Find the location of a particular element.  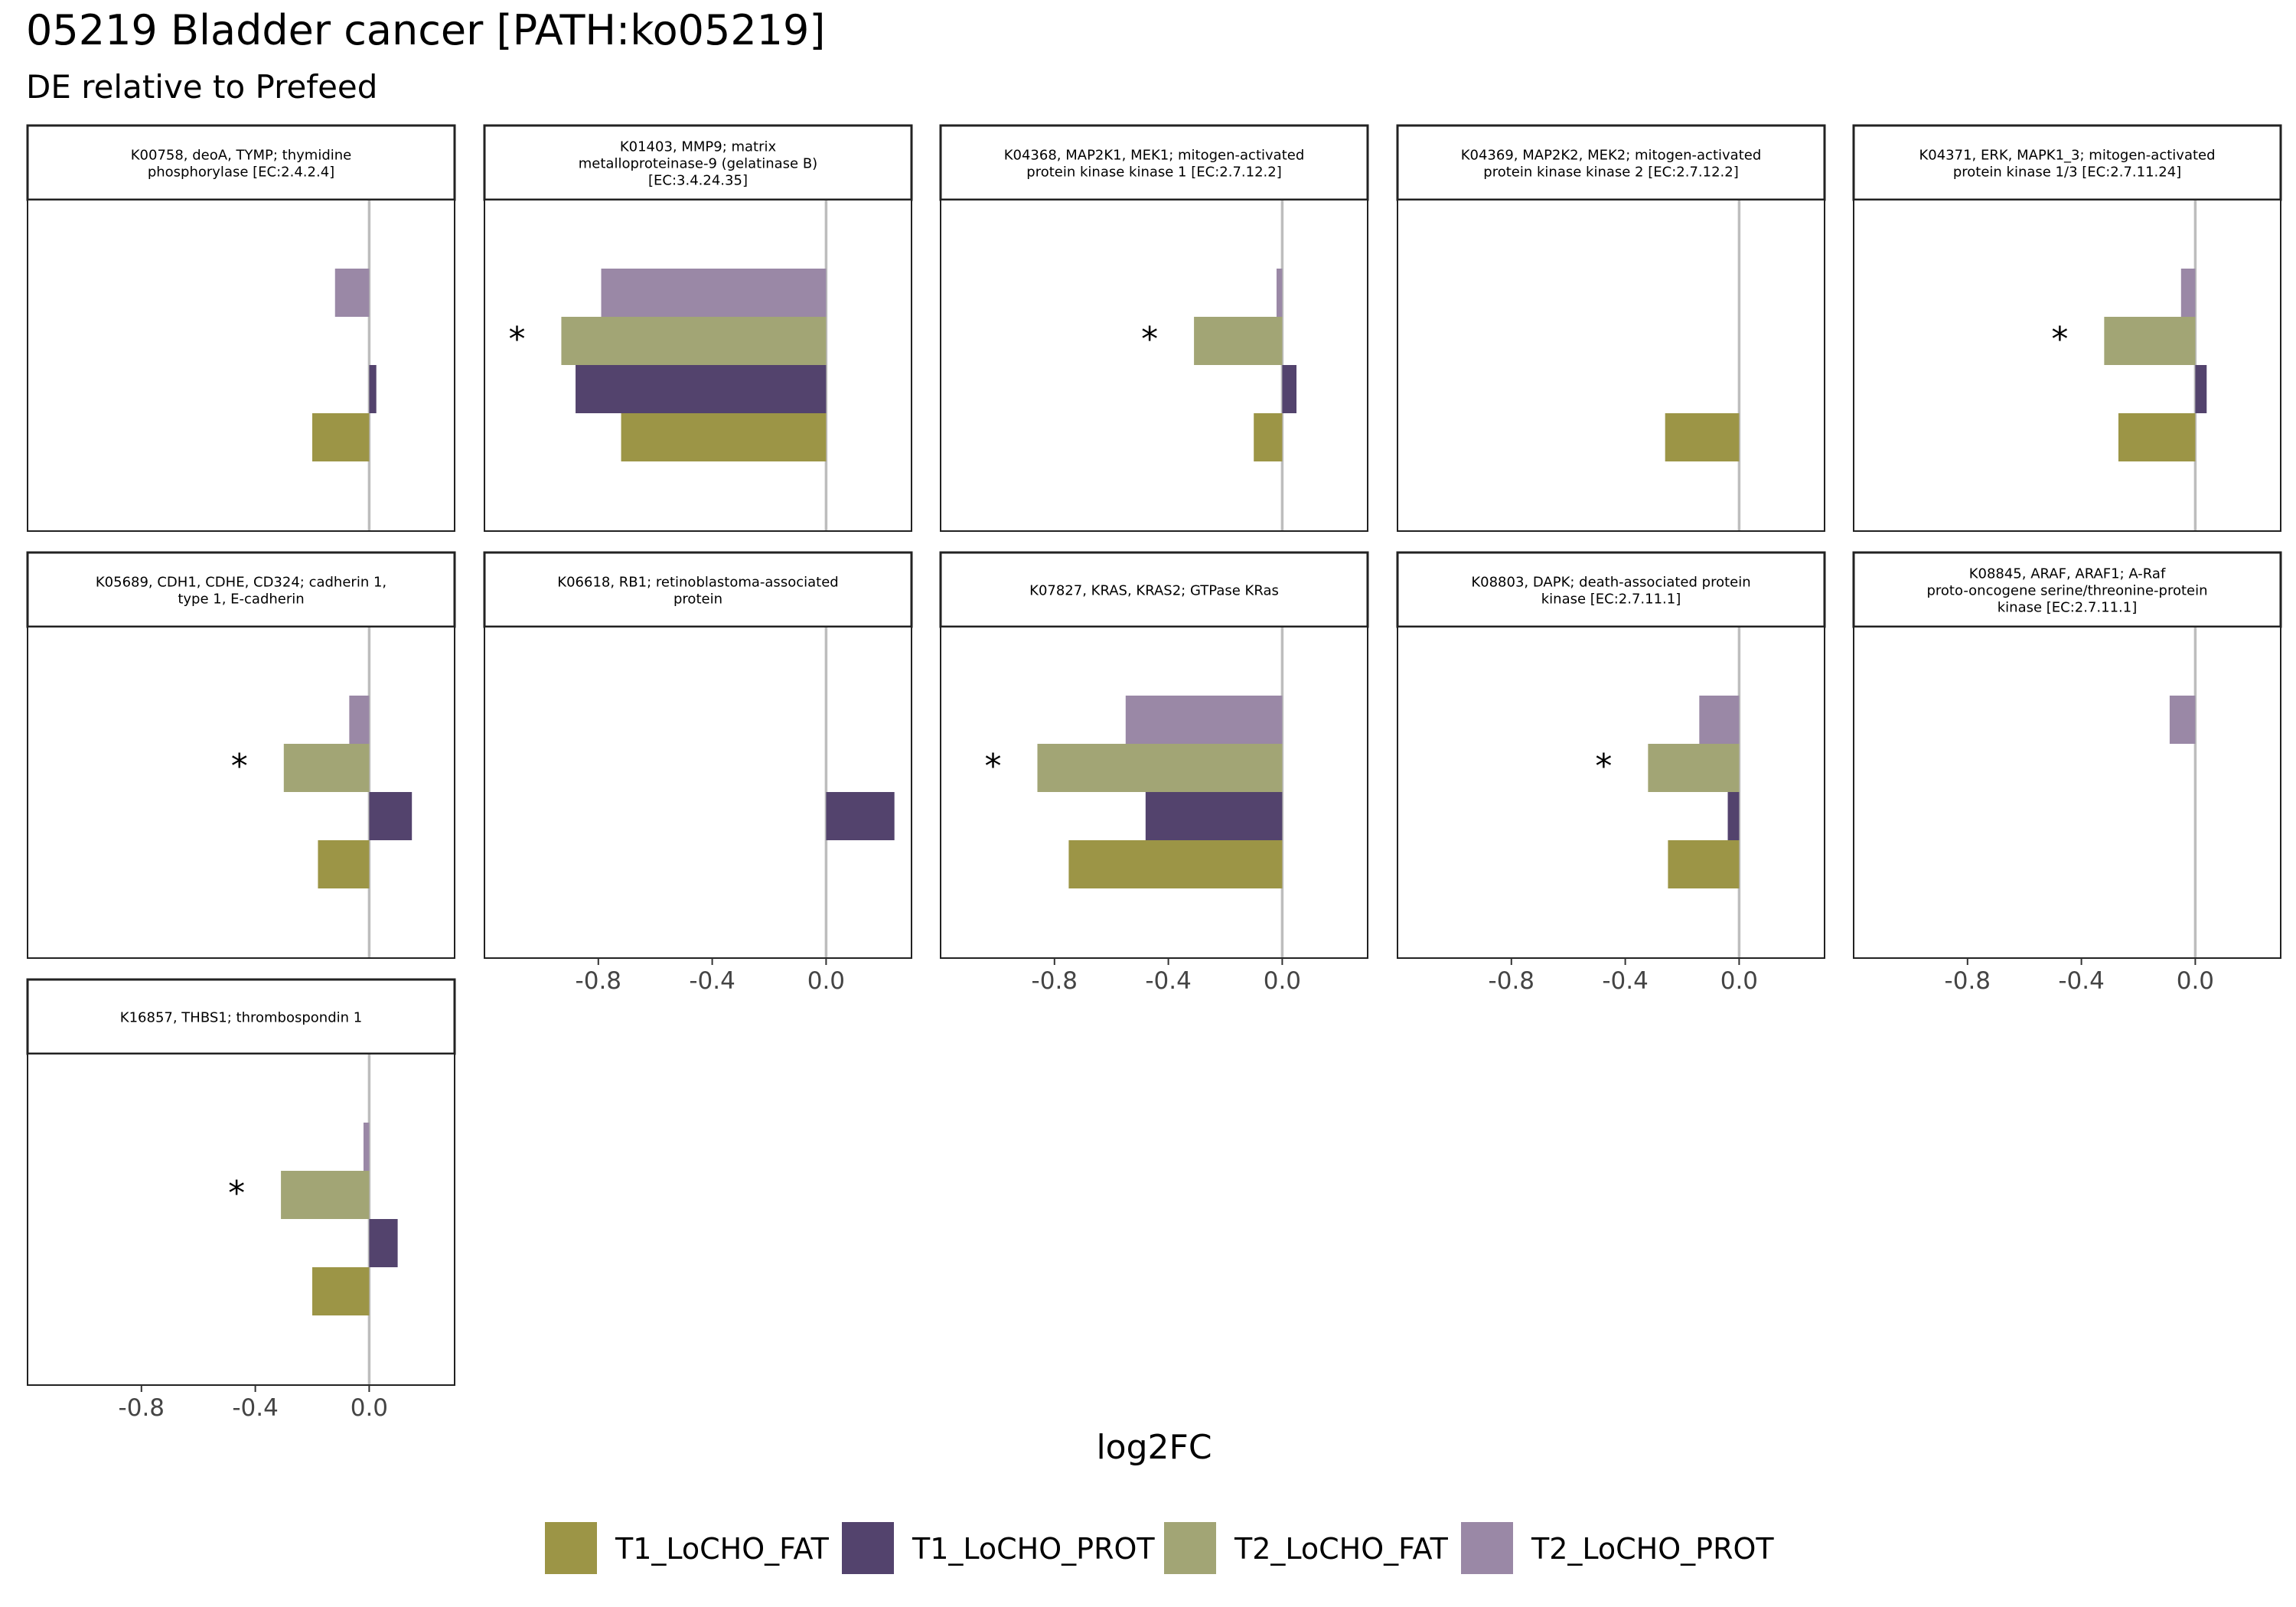

legend-item: T1_LoCHO_PROT is located at coordinates (998, 1548).